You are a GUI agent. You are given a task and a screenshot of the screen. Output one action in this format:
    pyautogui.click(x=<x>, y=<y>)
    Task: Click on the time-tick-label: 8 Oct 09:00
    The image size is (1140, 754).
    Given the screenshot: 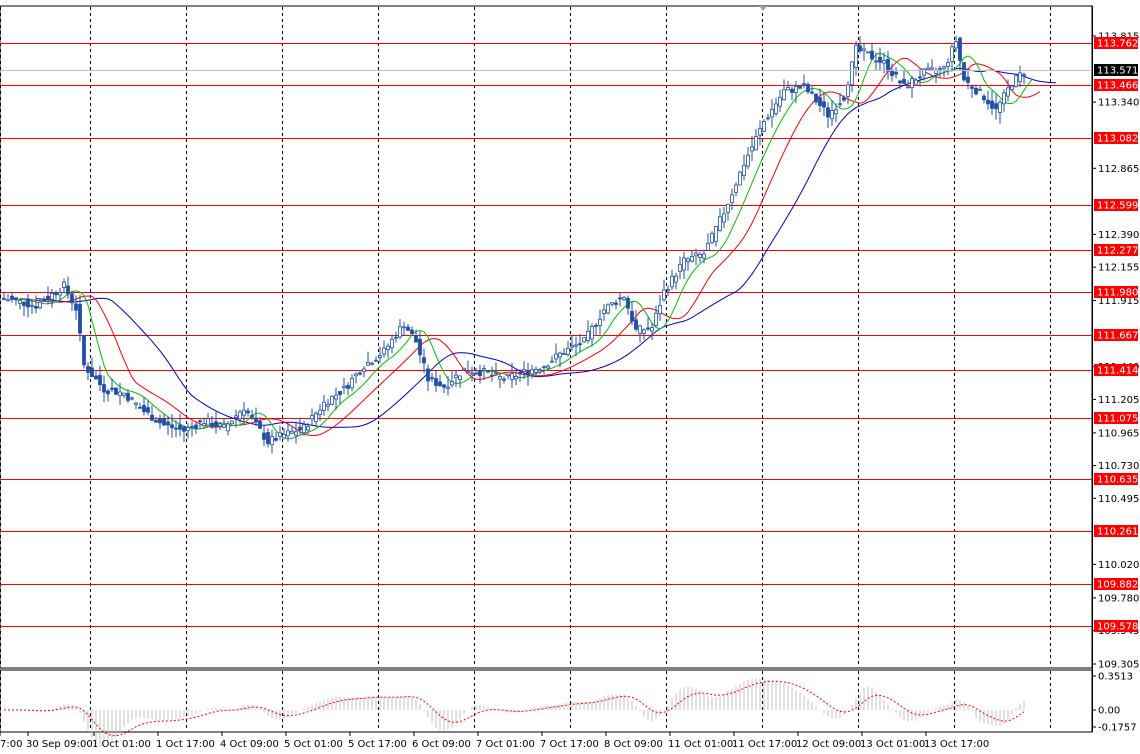 What is the action you would take?
    pyautogui.click(x=633, y=744)
    